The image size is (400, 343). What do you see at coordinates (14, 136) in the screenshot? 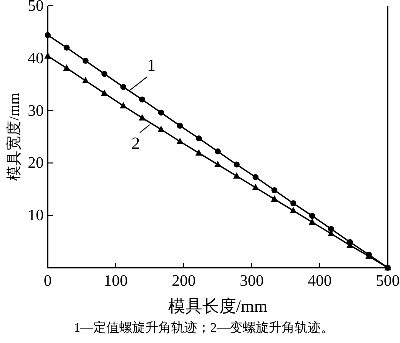
I see `y-axis-title: 模具宽度/mm` at bounding box center [14, 136].